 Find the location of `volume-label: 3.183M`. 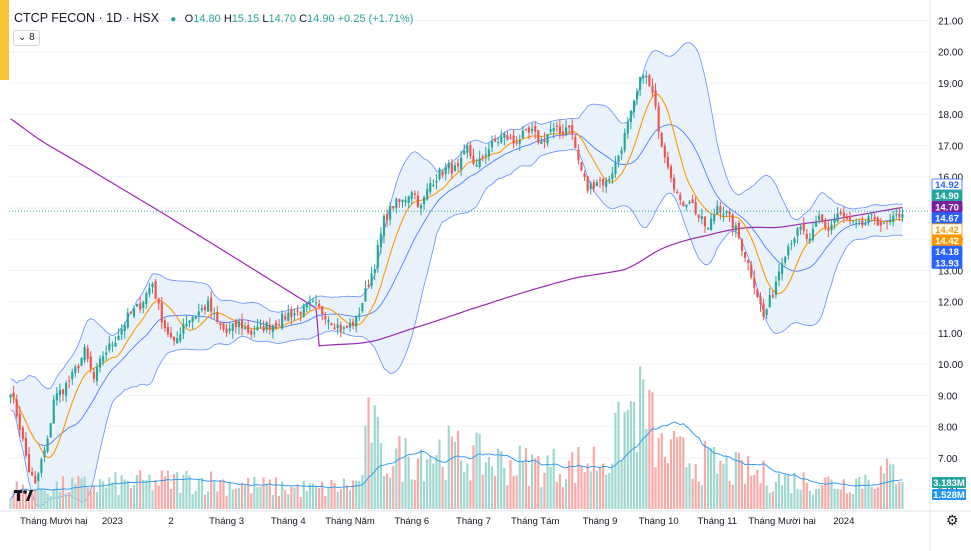

volume-label: 3.183M is located at coordinates (949, 483).